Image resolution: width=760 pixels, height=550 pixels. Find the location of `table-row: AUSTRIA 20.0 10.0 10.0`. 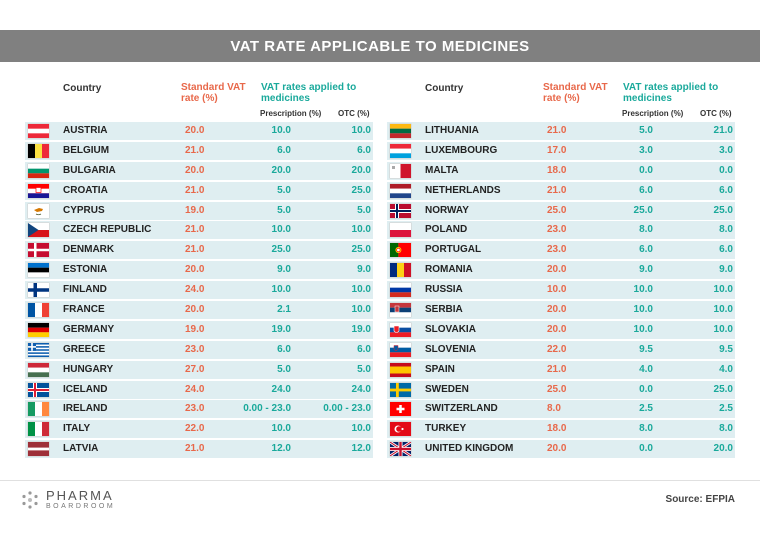

table-row: AUSTRIA 20.0 10.0 10.0 is located at coordinates (199, 131).